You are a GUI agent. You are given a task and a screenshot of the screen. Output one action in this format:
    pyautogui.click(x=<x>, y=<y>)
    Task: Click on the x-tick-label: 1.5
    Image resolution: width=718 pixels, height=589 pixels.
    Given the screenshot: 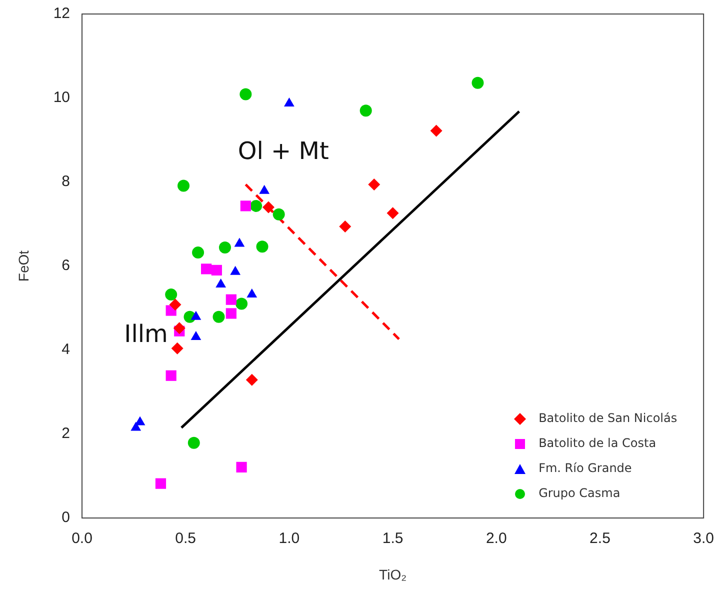 What is the action you would take?
    pyautogui.click(x=393, y=539)
    